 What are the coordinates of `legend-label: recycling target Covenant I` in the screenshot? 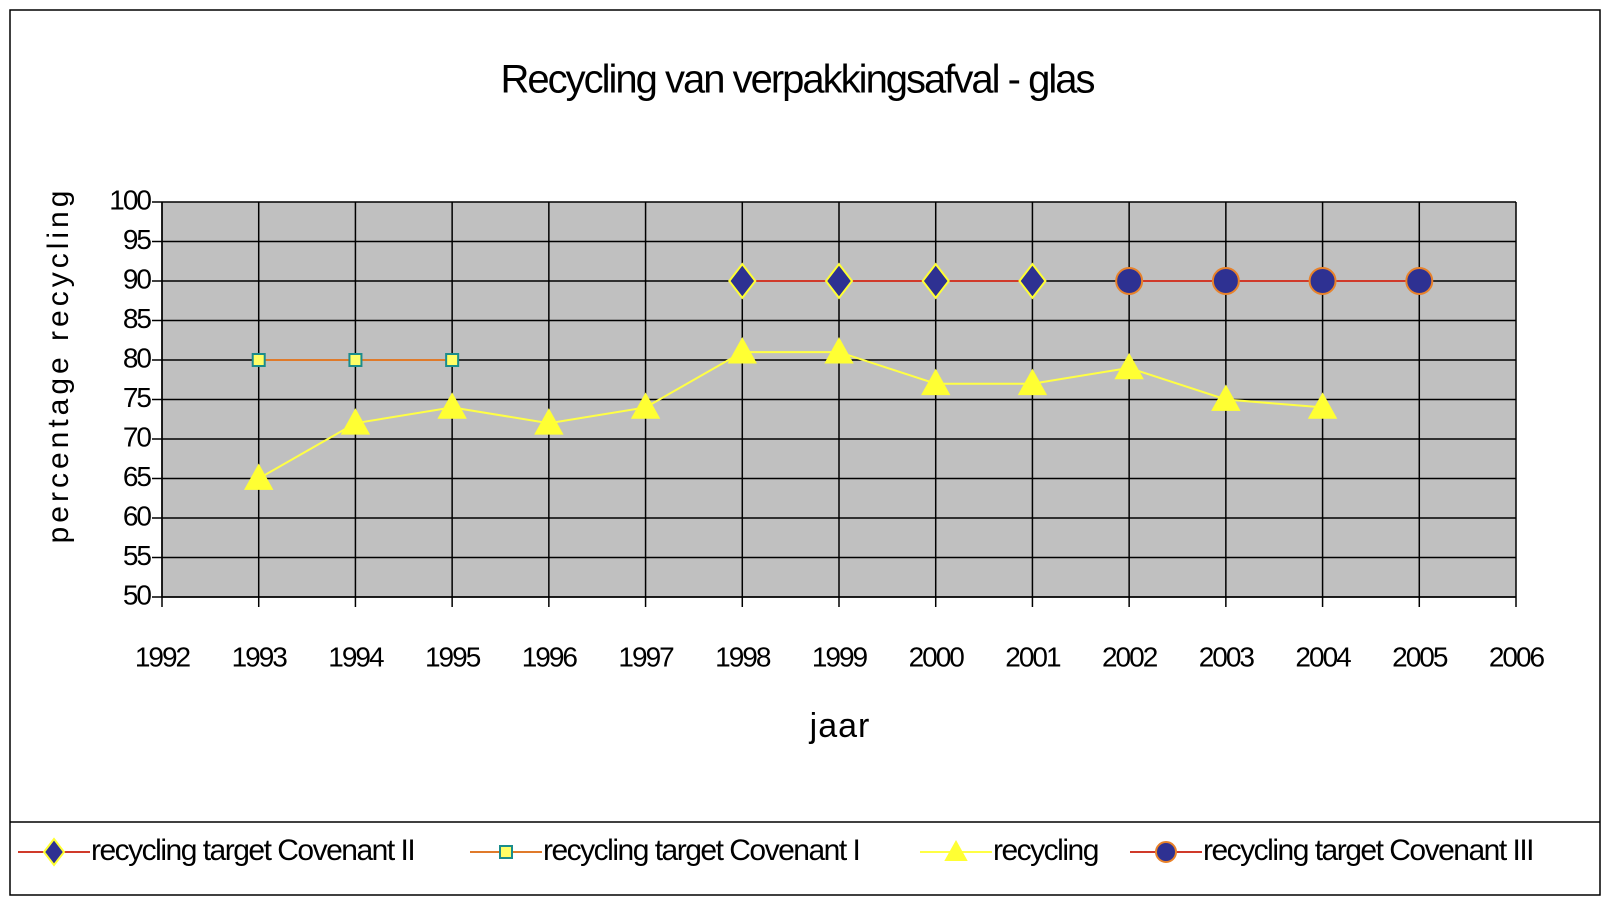 It's located at (701, 850).